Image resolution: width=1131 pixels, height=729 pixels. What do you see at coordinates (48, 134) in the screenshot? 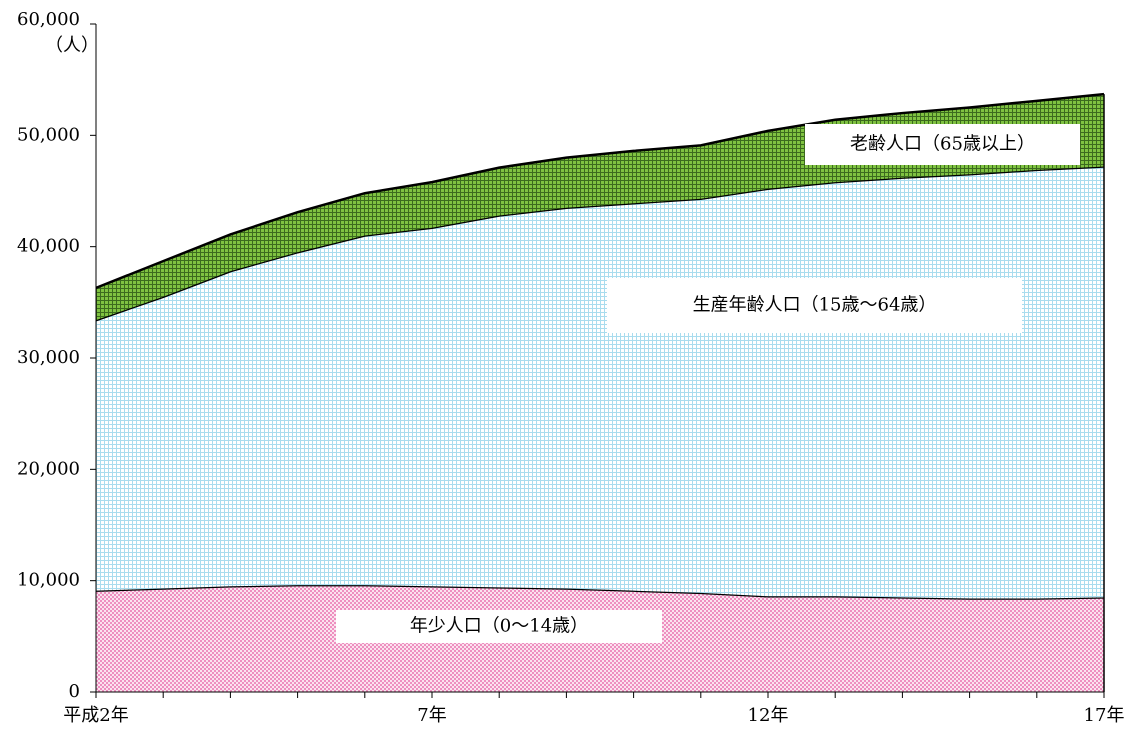
I see `y-tick-label: 50,000` at bounding box center [48, 134].